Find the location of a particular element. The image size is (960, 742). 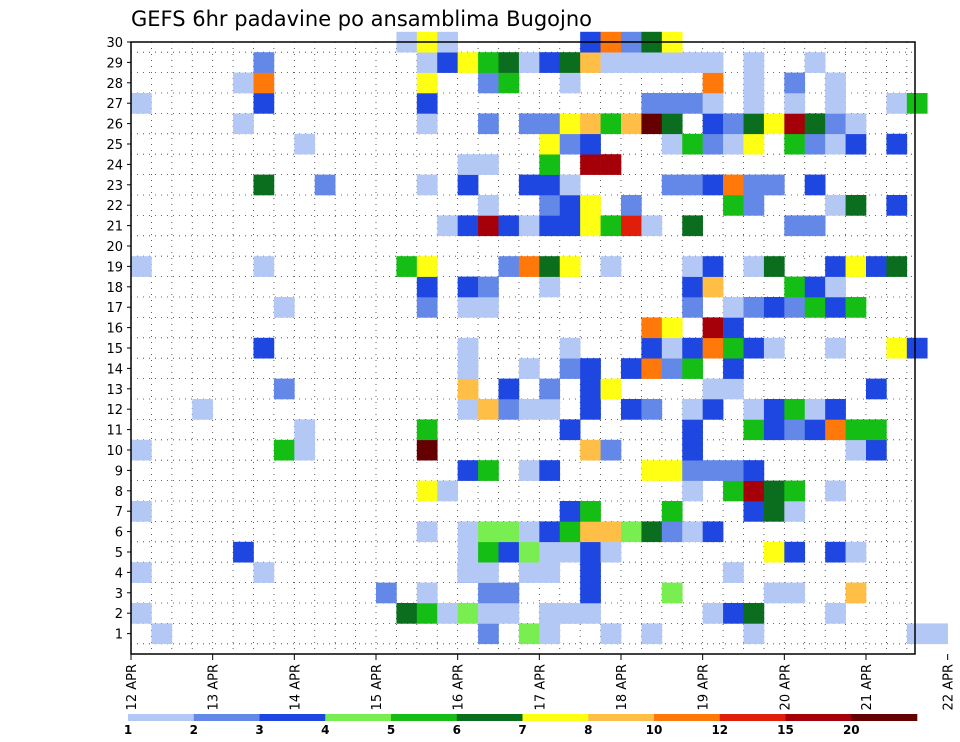

color-legend: 1 2 3 4 5 6 7 8 10 12 15 20 is located at coordinates (521, 725).